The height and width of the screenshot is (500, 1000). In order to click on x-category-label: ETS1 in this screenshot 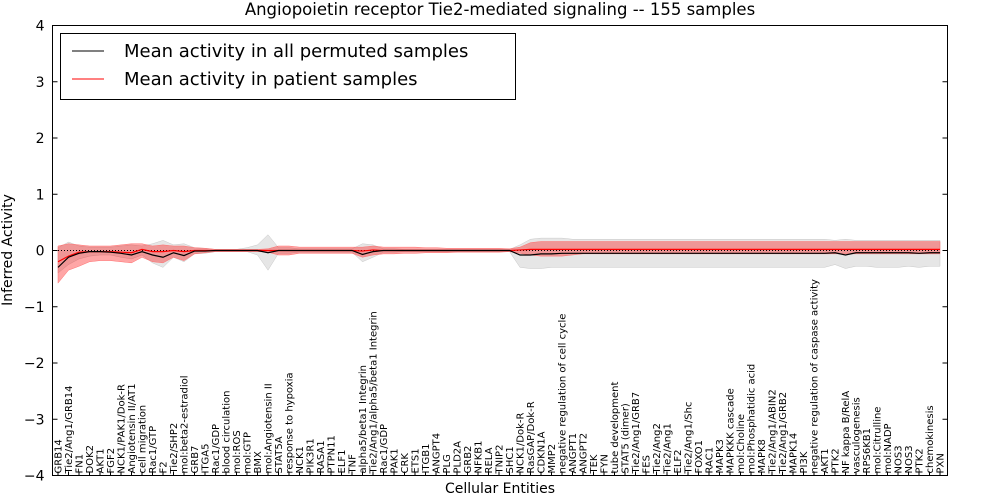, I will do `click(416, 460)`.